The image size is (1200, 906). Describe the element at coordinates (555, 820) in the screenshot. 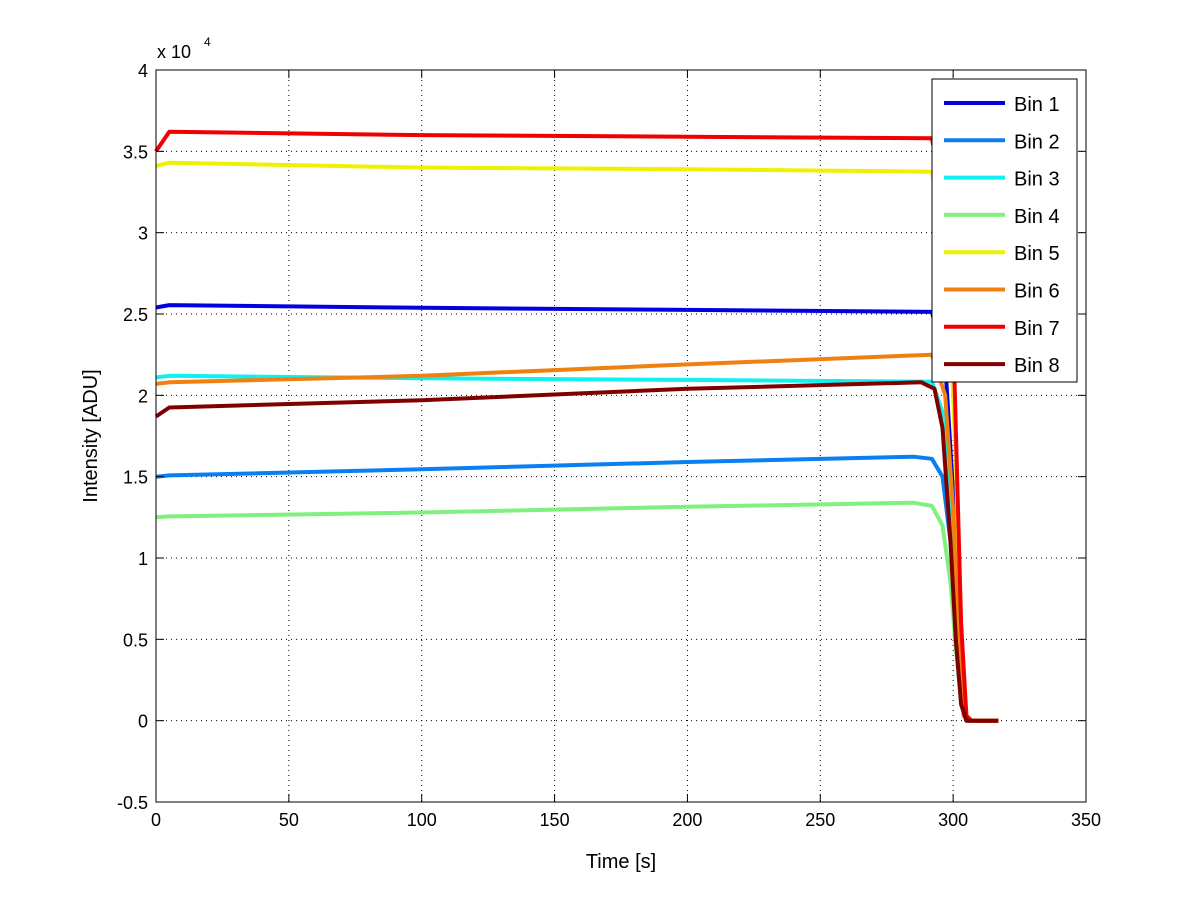

I see `x-tick-label: 150` at that location.